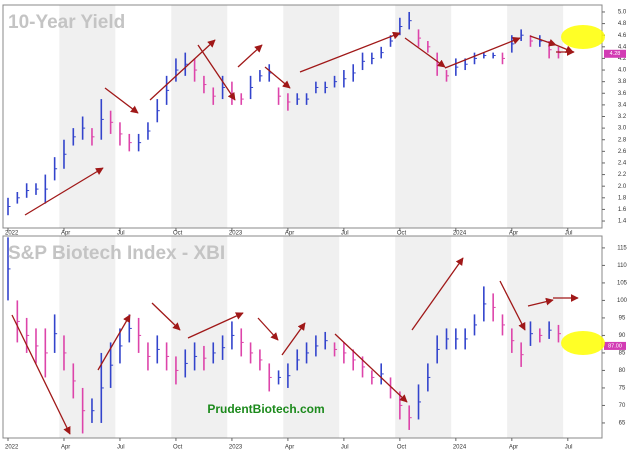 The image size is (640, 455). I want to click on y-tick-label: 4.6, so click(622, 36).